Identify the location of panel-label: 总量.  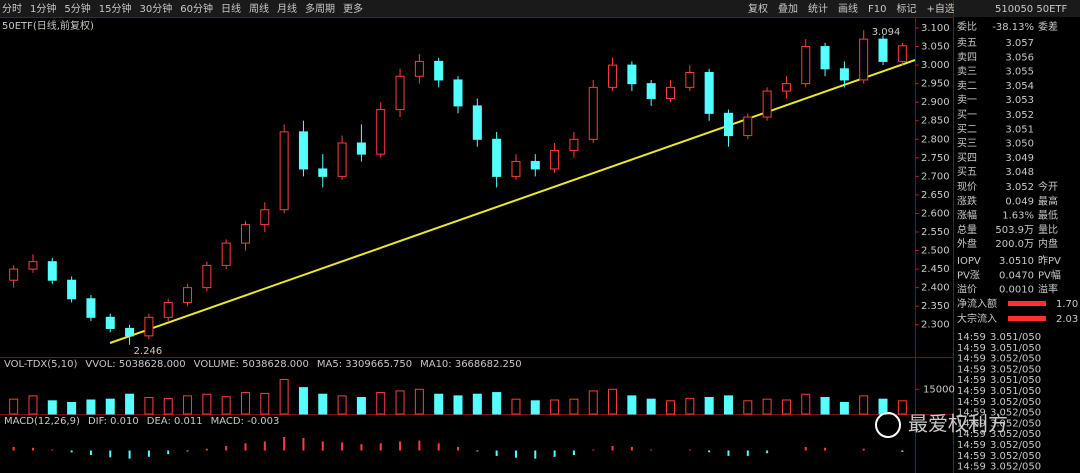
(967, 229).